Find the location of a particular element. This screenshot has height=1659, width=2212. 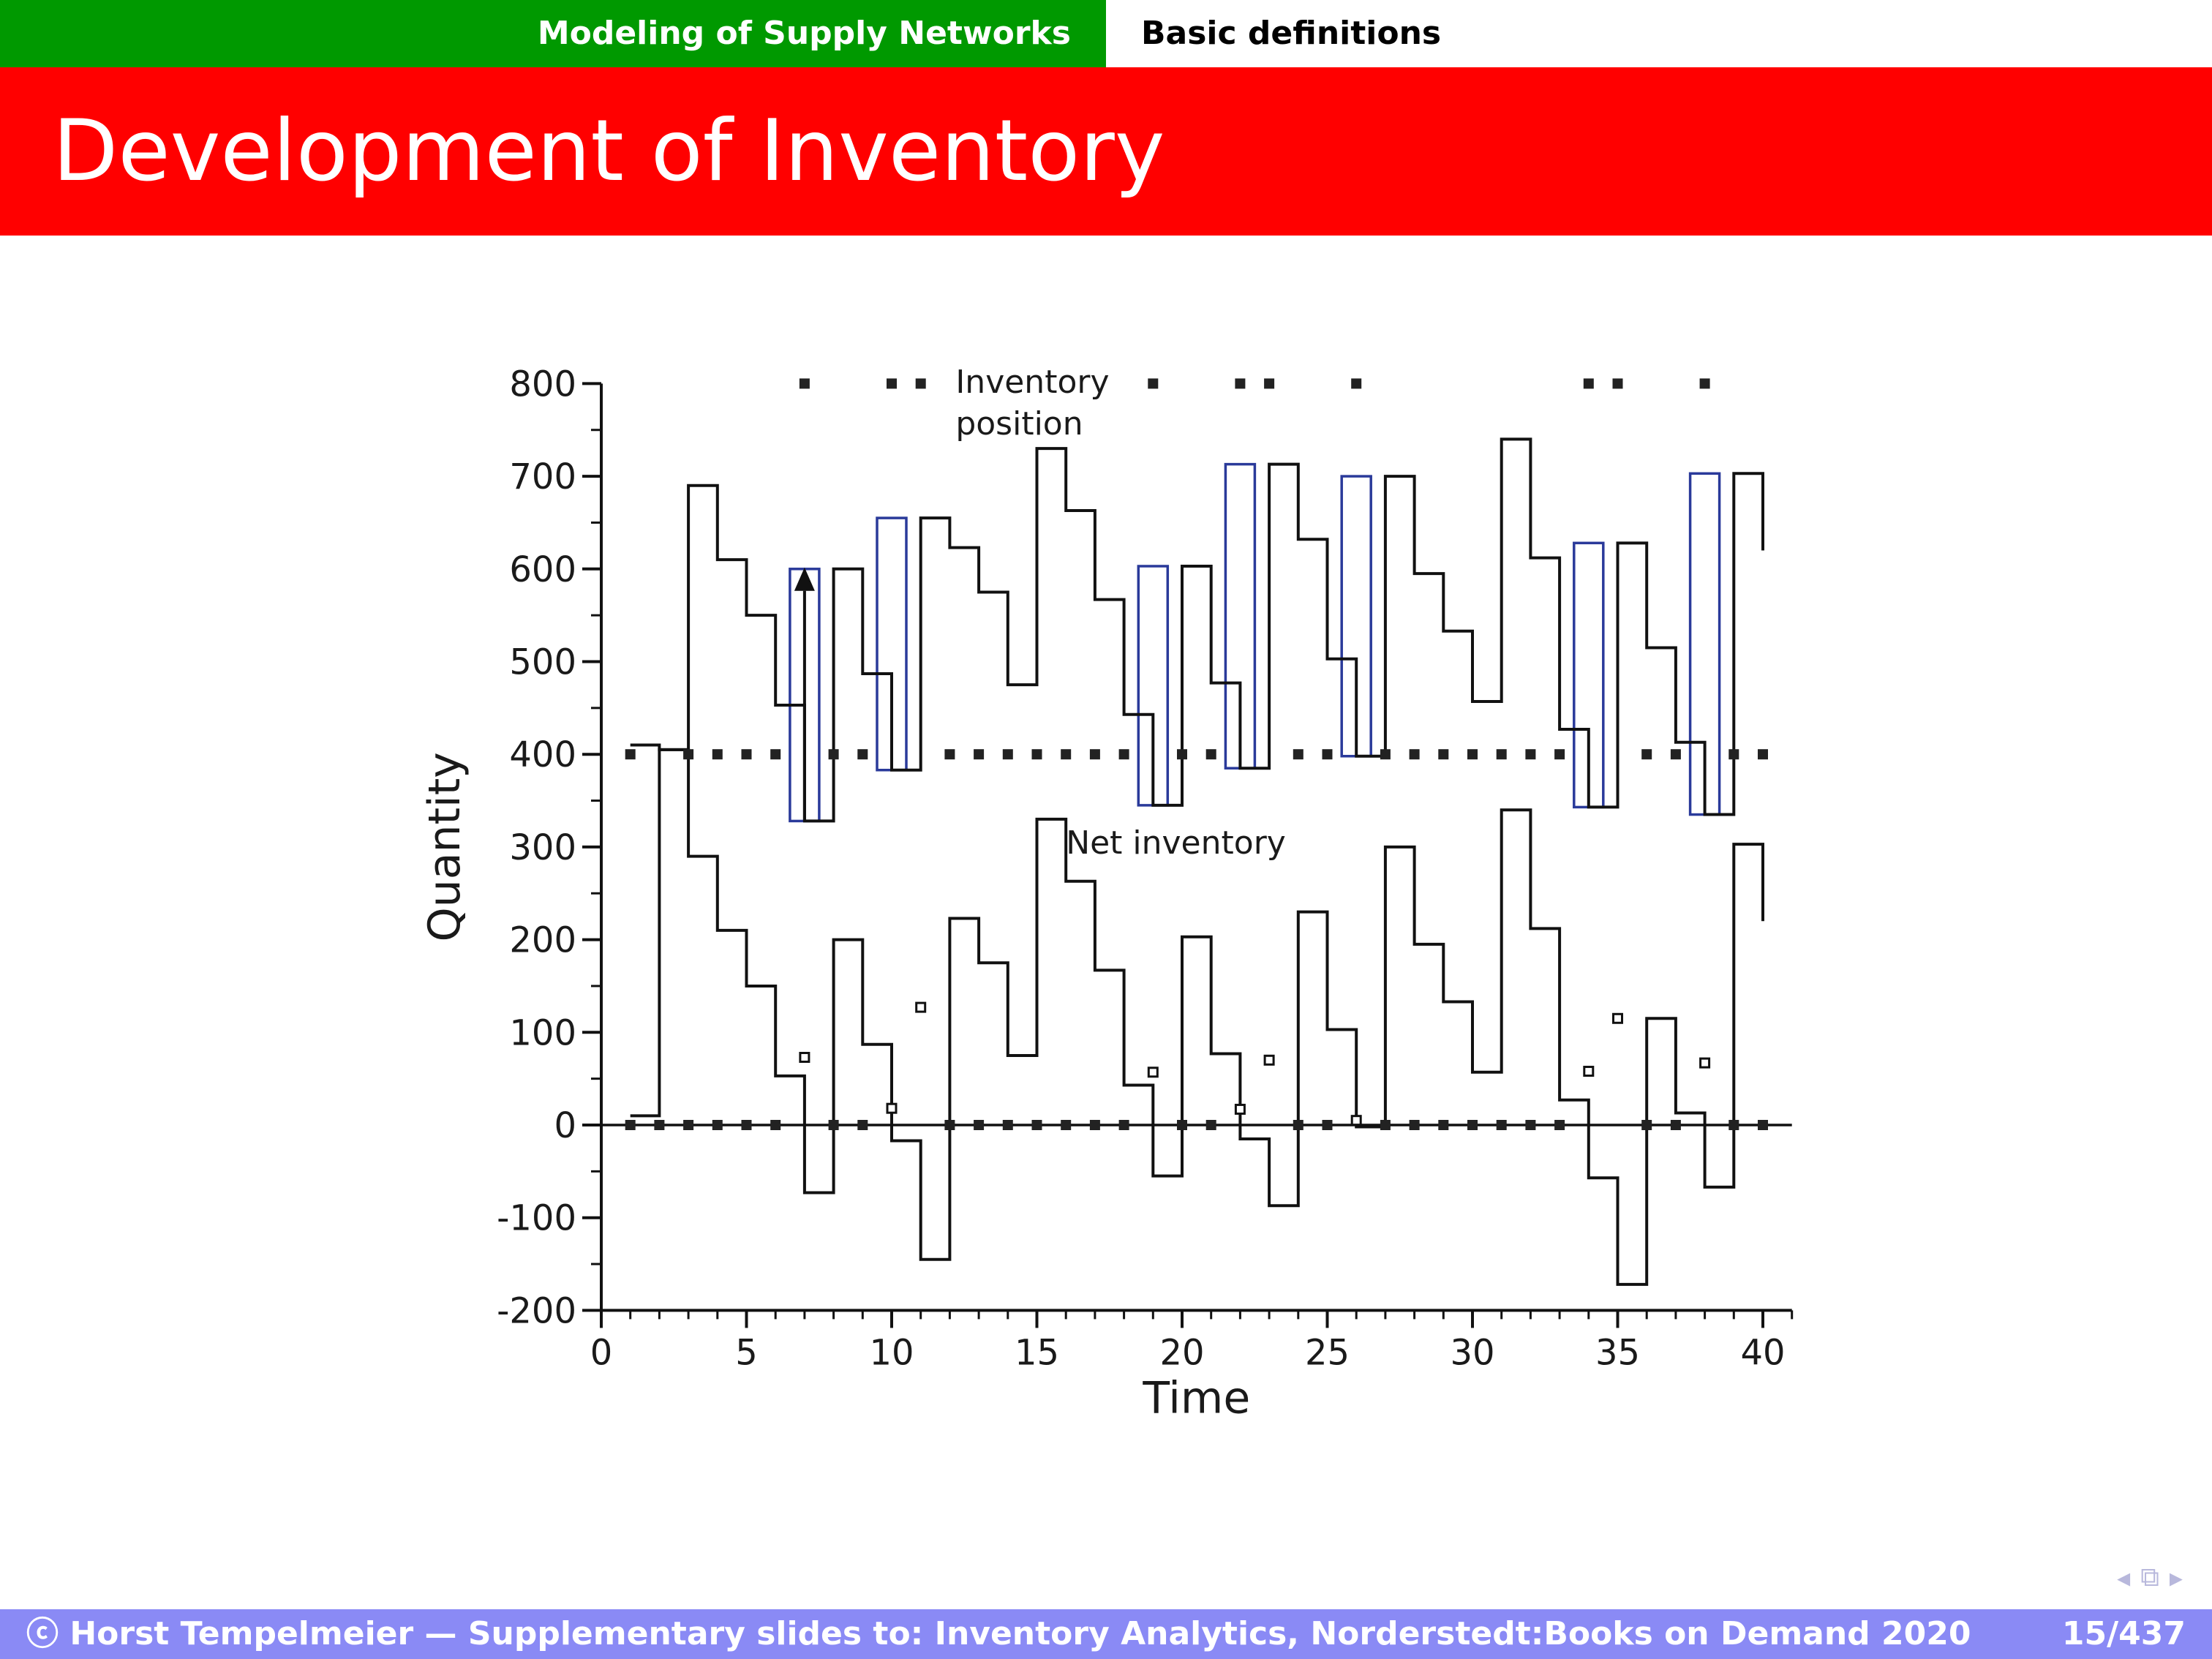

y-tick-label: 500 is located at coordinates (542, 662).